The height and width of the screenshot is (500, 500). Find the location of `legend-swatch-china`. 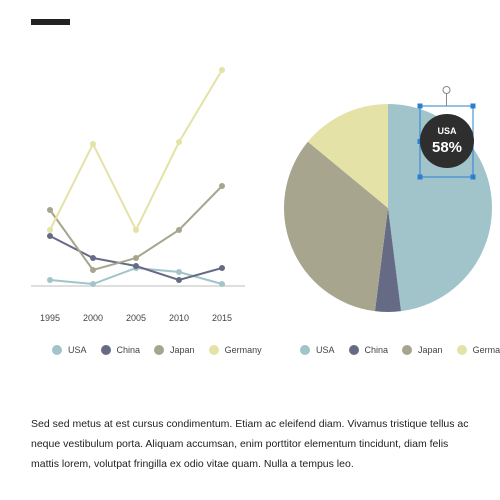

legend-swatch-china is located at coordinates (105, 350).